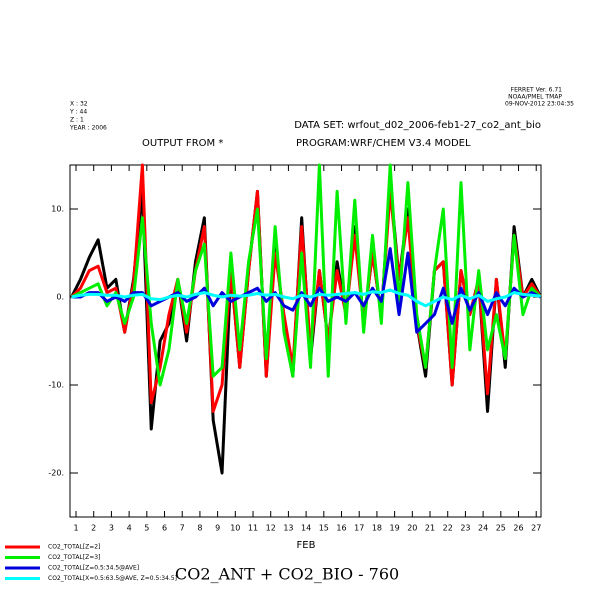 Image resolution: width=600 pixels, height=600 pixels. Describe the element at coordinates (74, 547) in the screenshot. I see `legend-label: CO2_TOTAL[Z=2]` at that location.